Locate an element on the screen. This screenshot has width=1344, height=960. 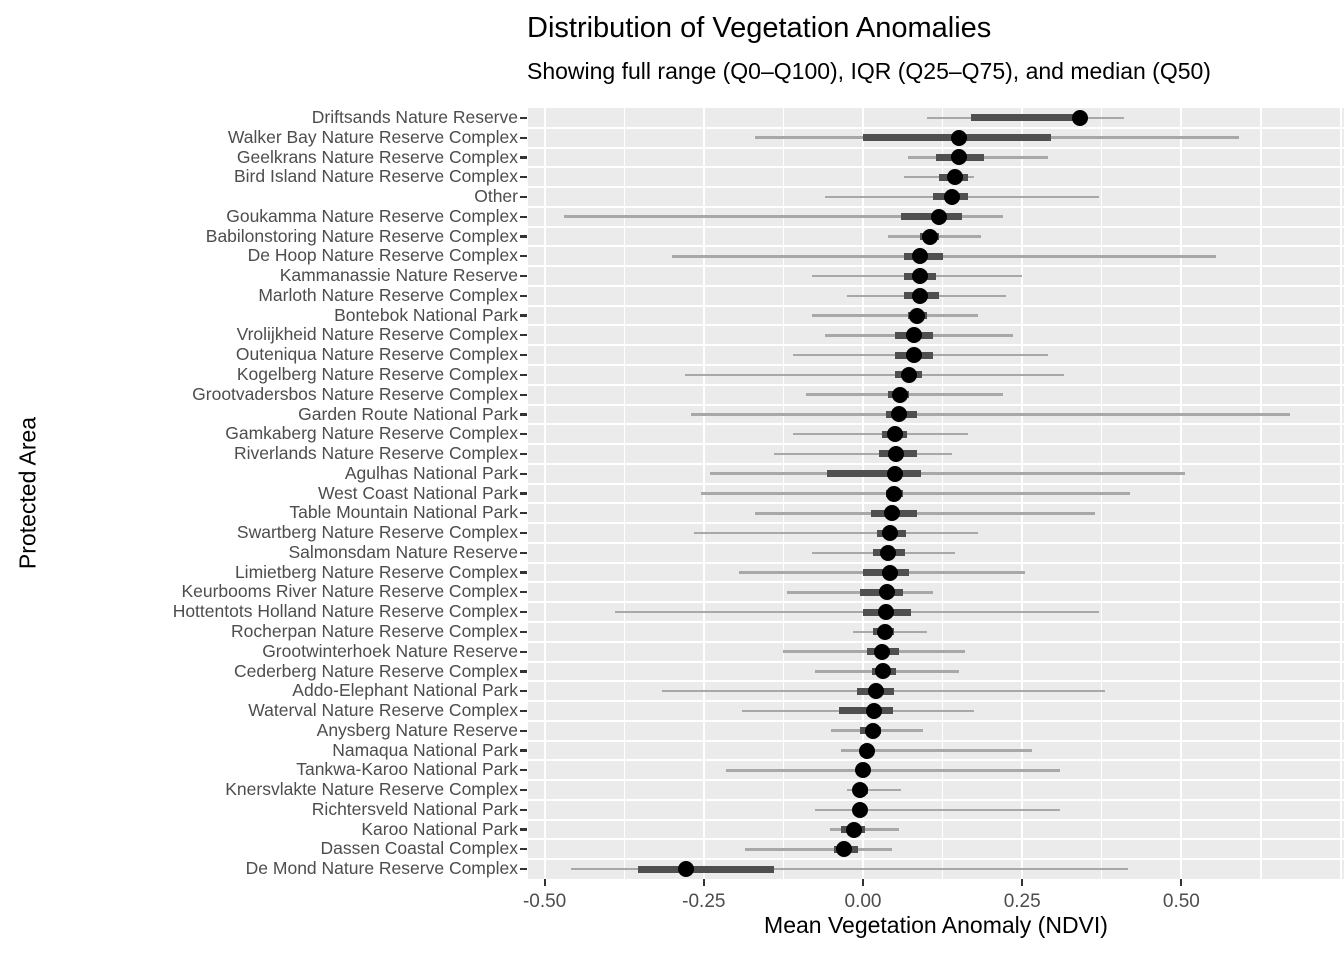
x-axis-tick-label: 0.25 is located at coordinates (1022, 901).